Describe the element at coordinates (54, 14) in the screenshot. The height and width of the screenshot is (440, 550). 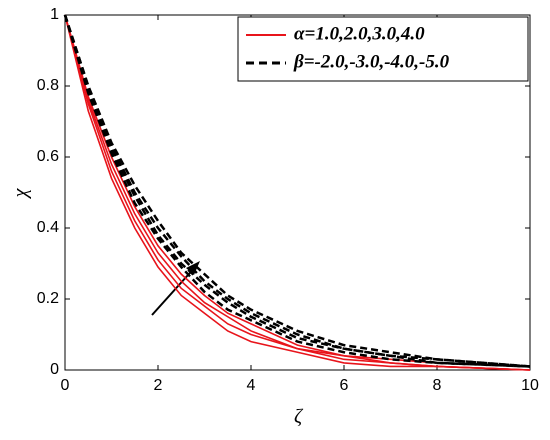
I see `y-tick-label: 1` at that location.